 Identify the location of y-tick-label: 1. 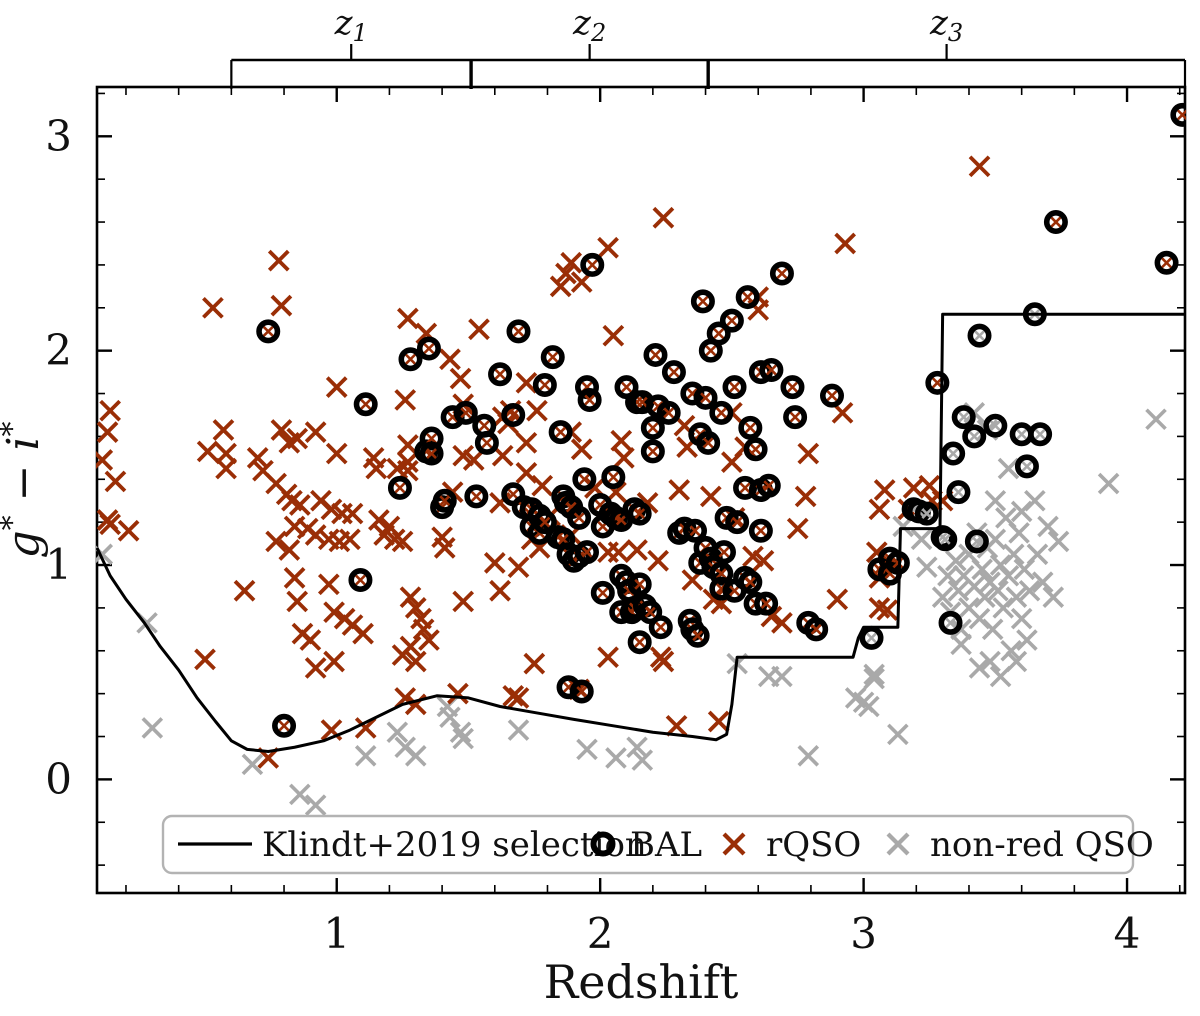
(58, 564).